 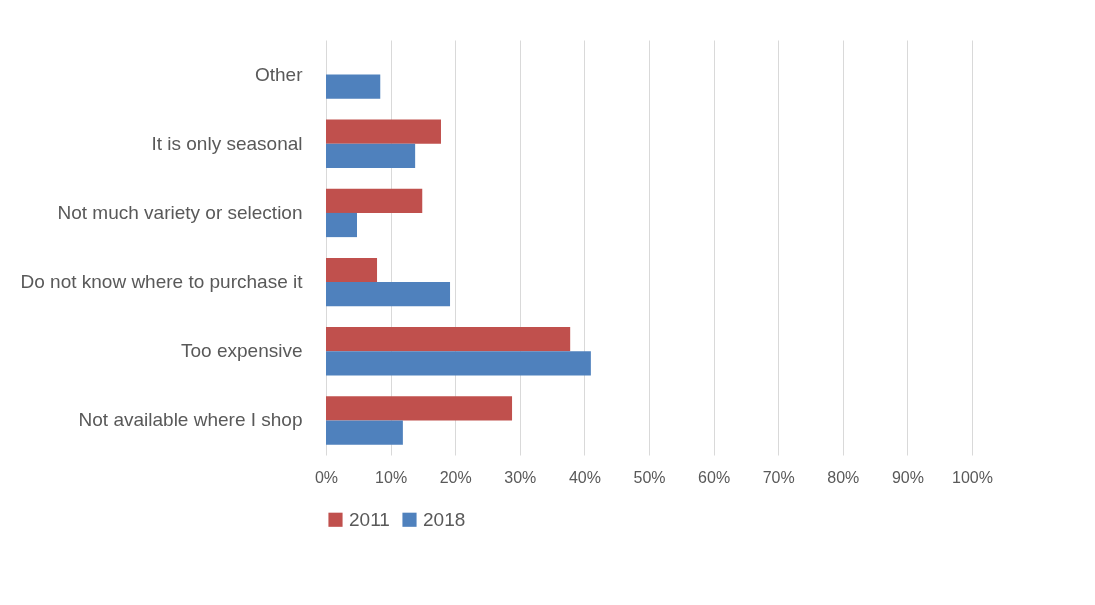 I want to click on x-tick-label: 90%, so click(x=907, y=477).